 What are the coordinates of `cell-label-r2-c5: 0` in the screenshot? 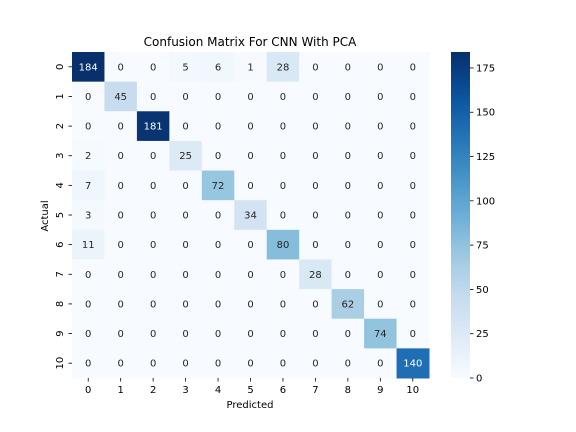 It's located at (250, 127).